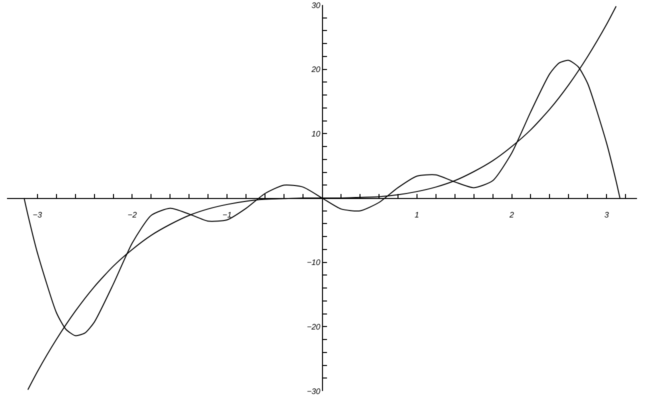 This screenshot has height=397, width=645. I want to click on x-tick-label: 3, so click(607, 215).